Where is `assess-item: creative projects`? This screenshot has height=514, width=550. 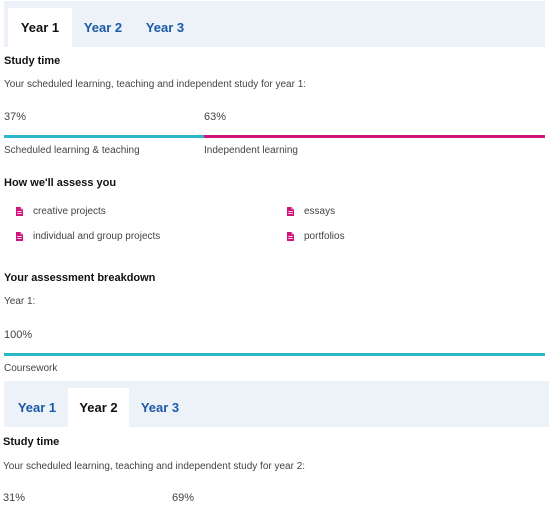
assess-item: creative projects is located at coordinates (69, 211).